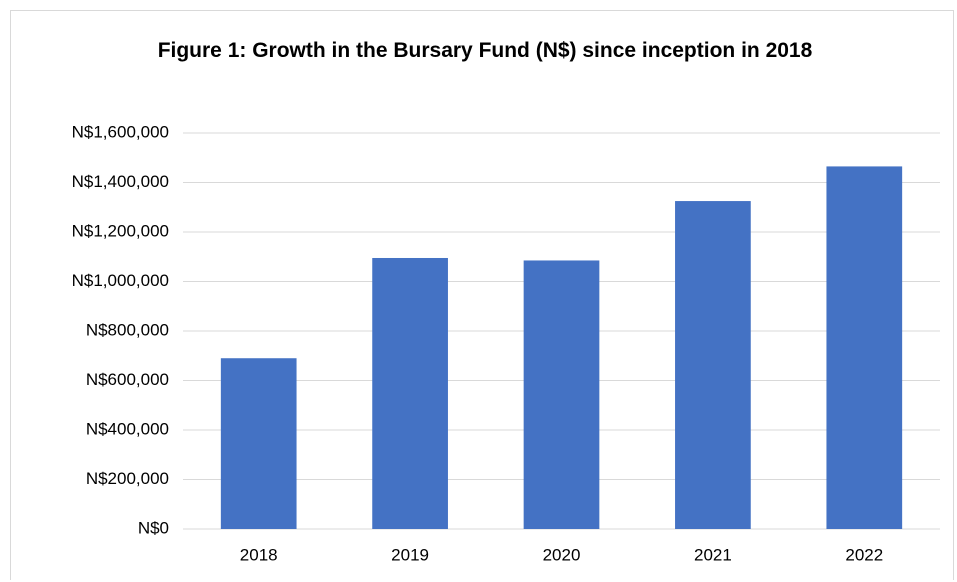  I want to click on x-tick-label: 2019, so click(410, 554).